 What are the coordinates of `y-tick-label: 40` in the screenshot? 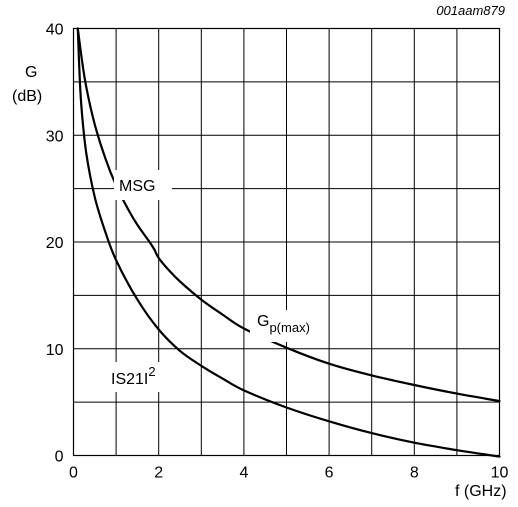 It's located at (55, 30).